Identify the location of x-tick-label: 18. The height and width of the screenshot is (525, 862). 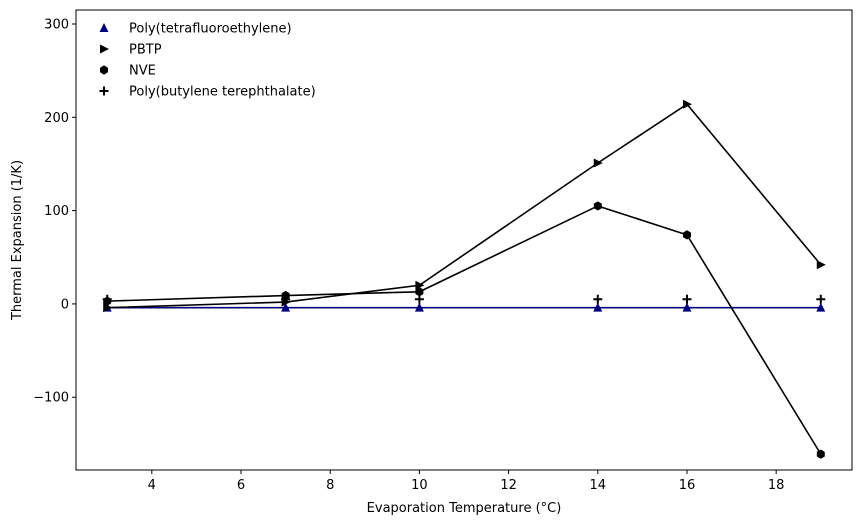
(776, 485).